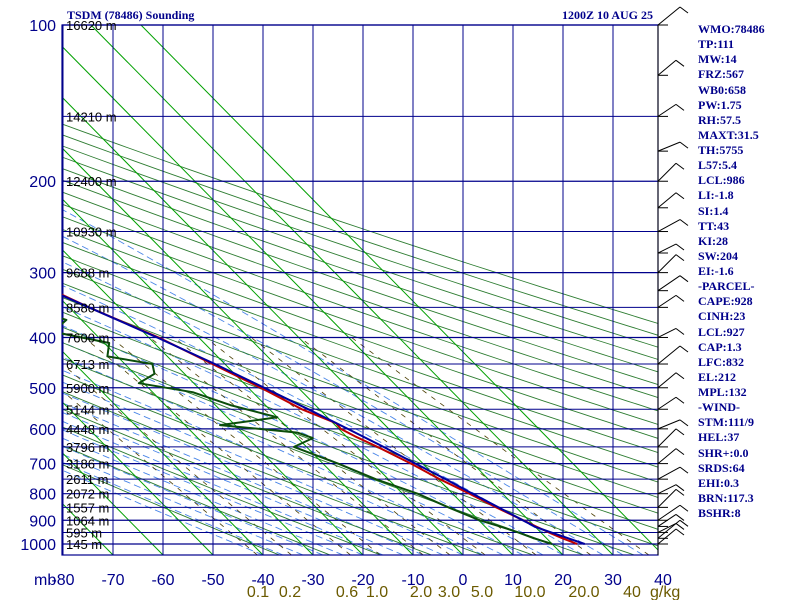 The height and width of the screenshot is (600, 800). What do you see at coordinates (258, 592) in the screenshot?
I see `mixing-ratio-tick-label: 0.1` at bounding box center [258, 592].